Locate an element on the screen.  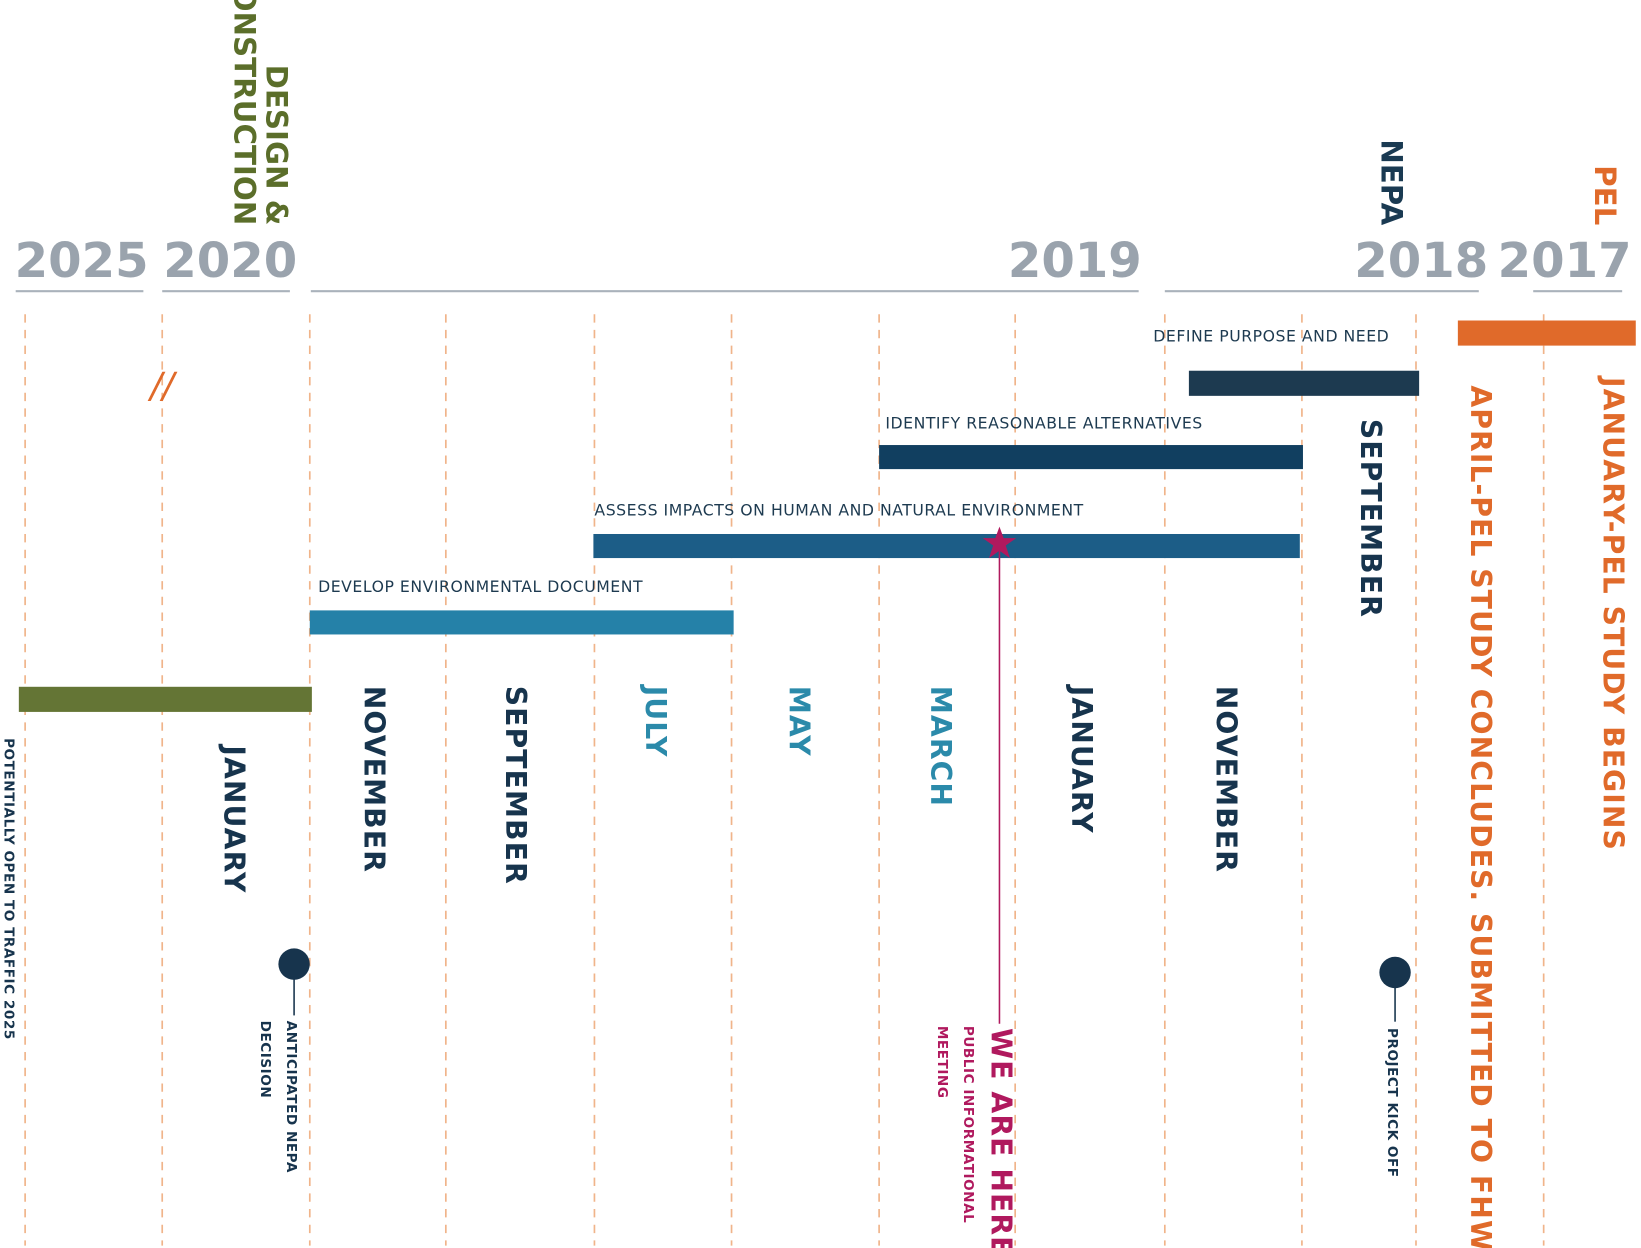
meeting-label: MEETING is located at coordinates (942, 1062).